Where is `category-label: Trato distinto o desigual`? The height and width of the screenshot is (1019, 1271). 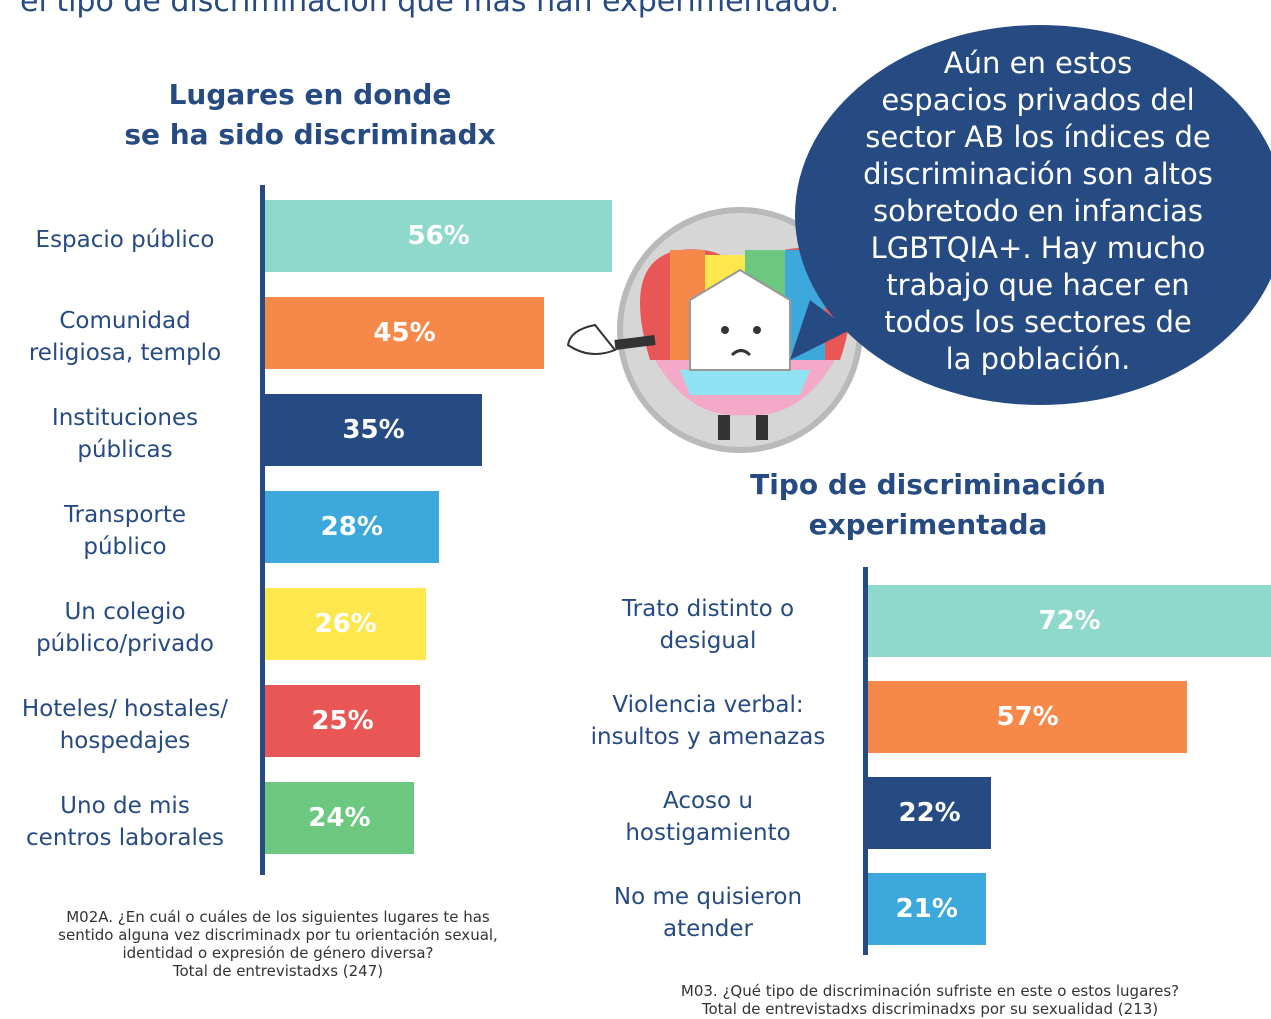
category-label: Trato distinto o desigual is located at coordinates (708, 625).